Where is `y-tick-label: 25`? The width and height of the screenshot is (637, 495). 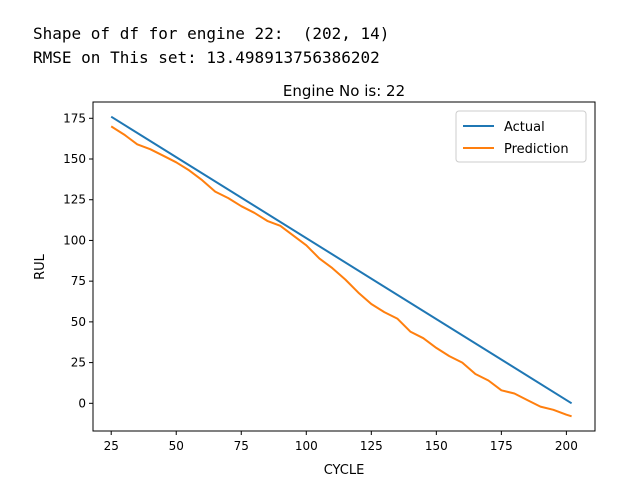 y-tick-label: 25 is located at coordinates (78, 363).